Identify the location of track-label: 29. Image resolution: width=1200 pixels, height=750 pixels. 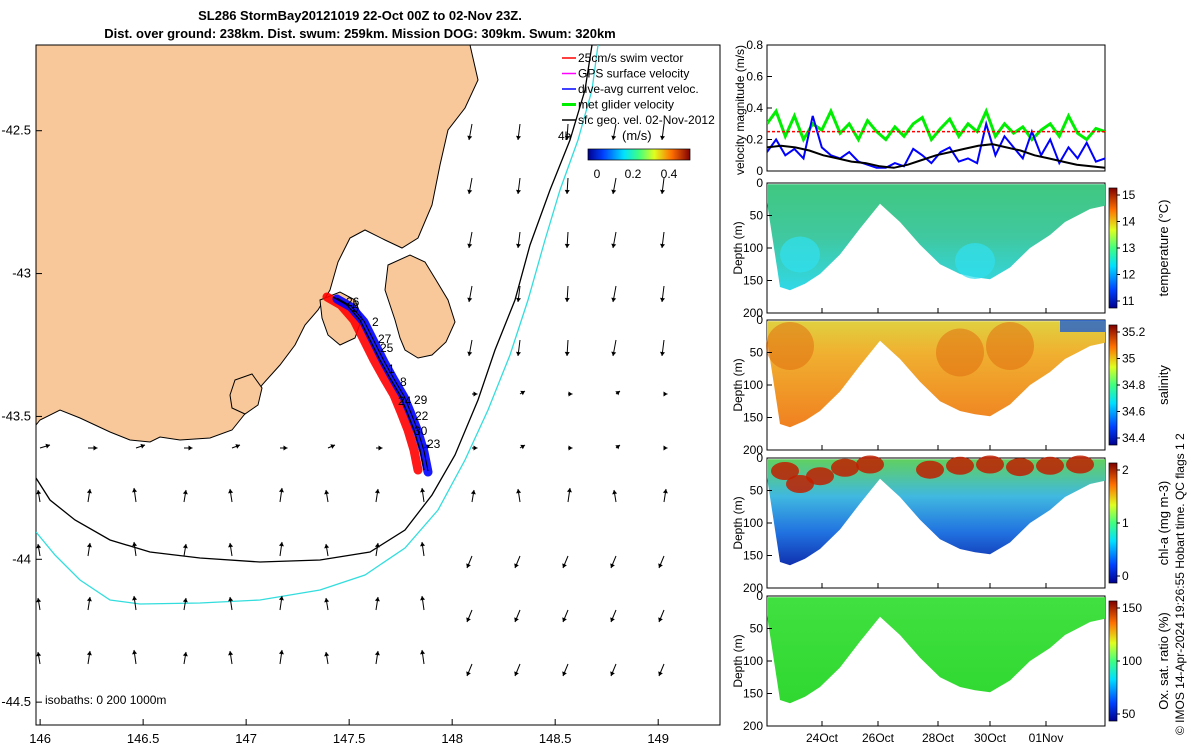
(421, 400).